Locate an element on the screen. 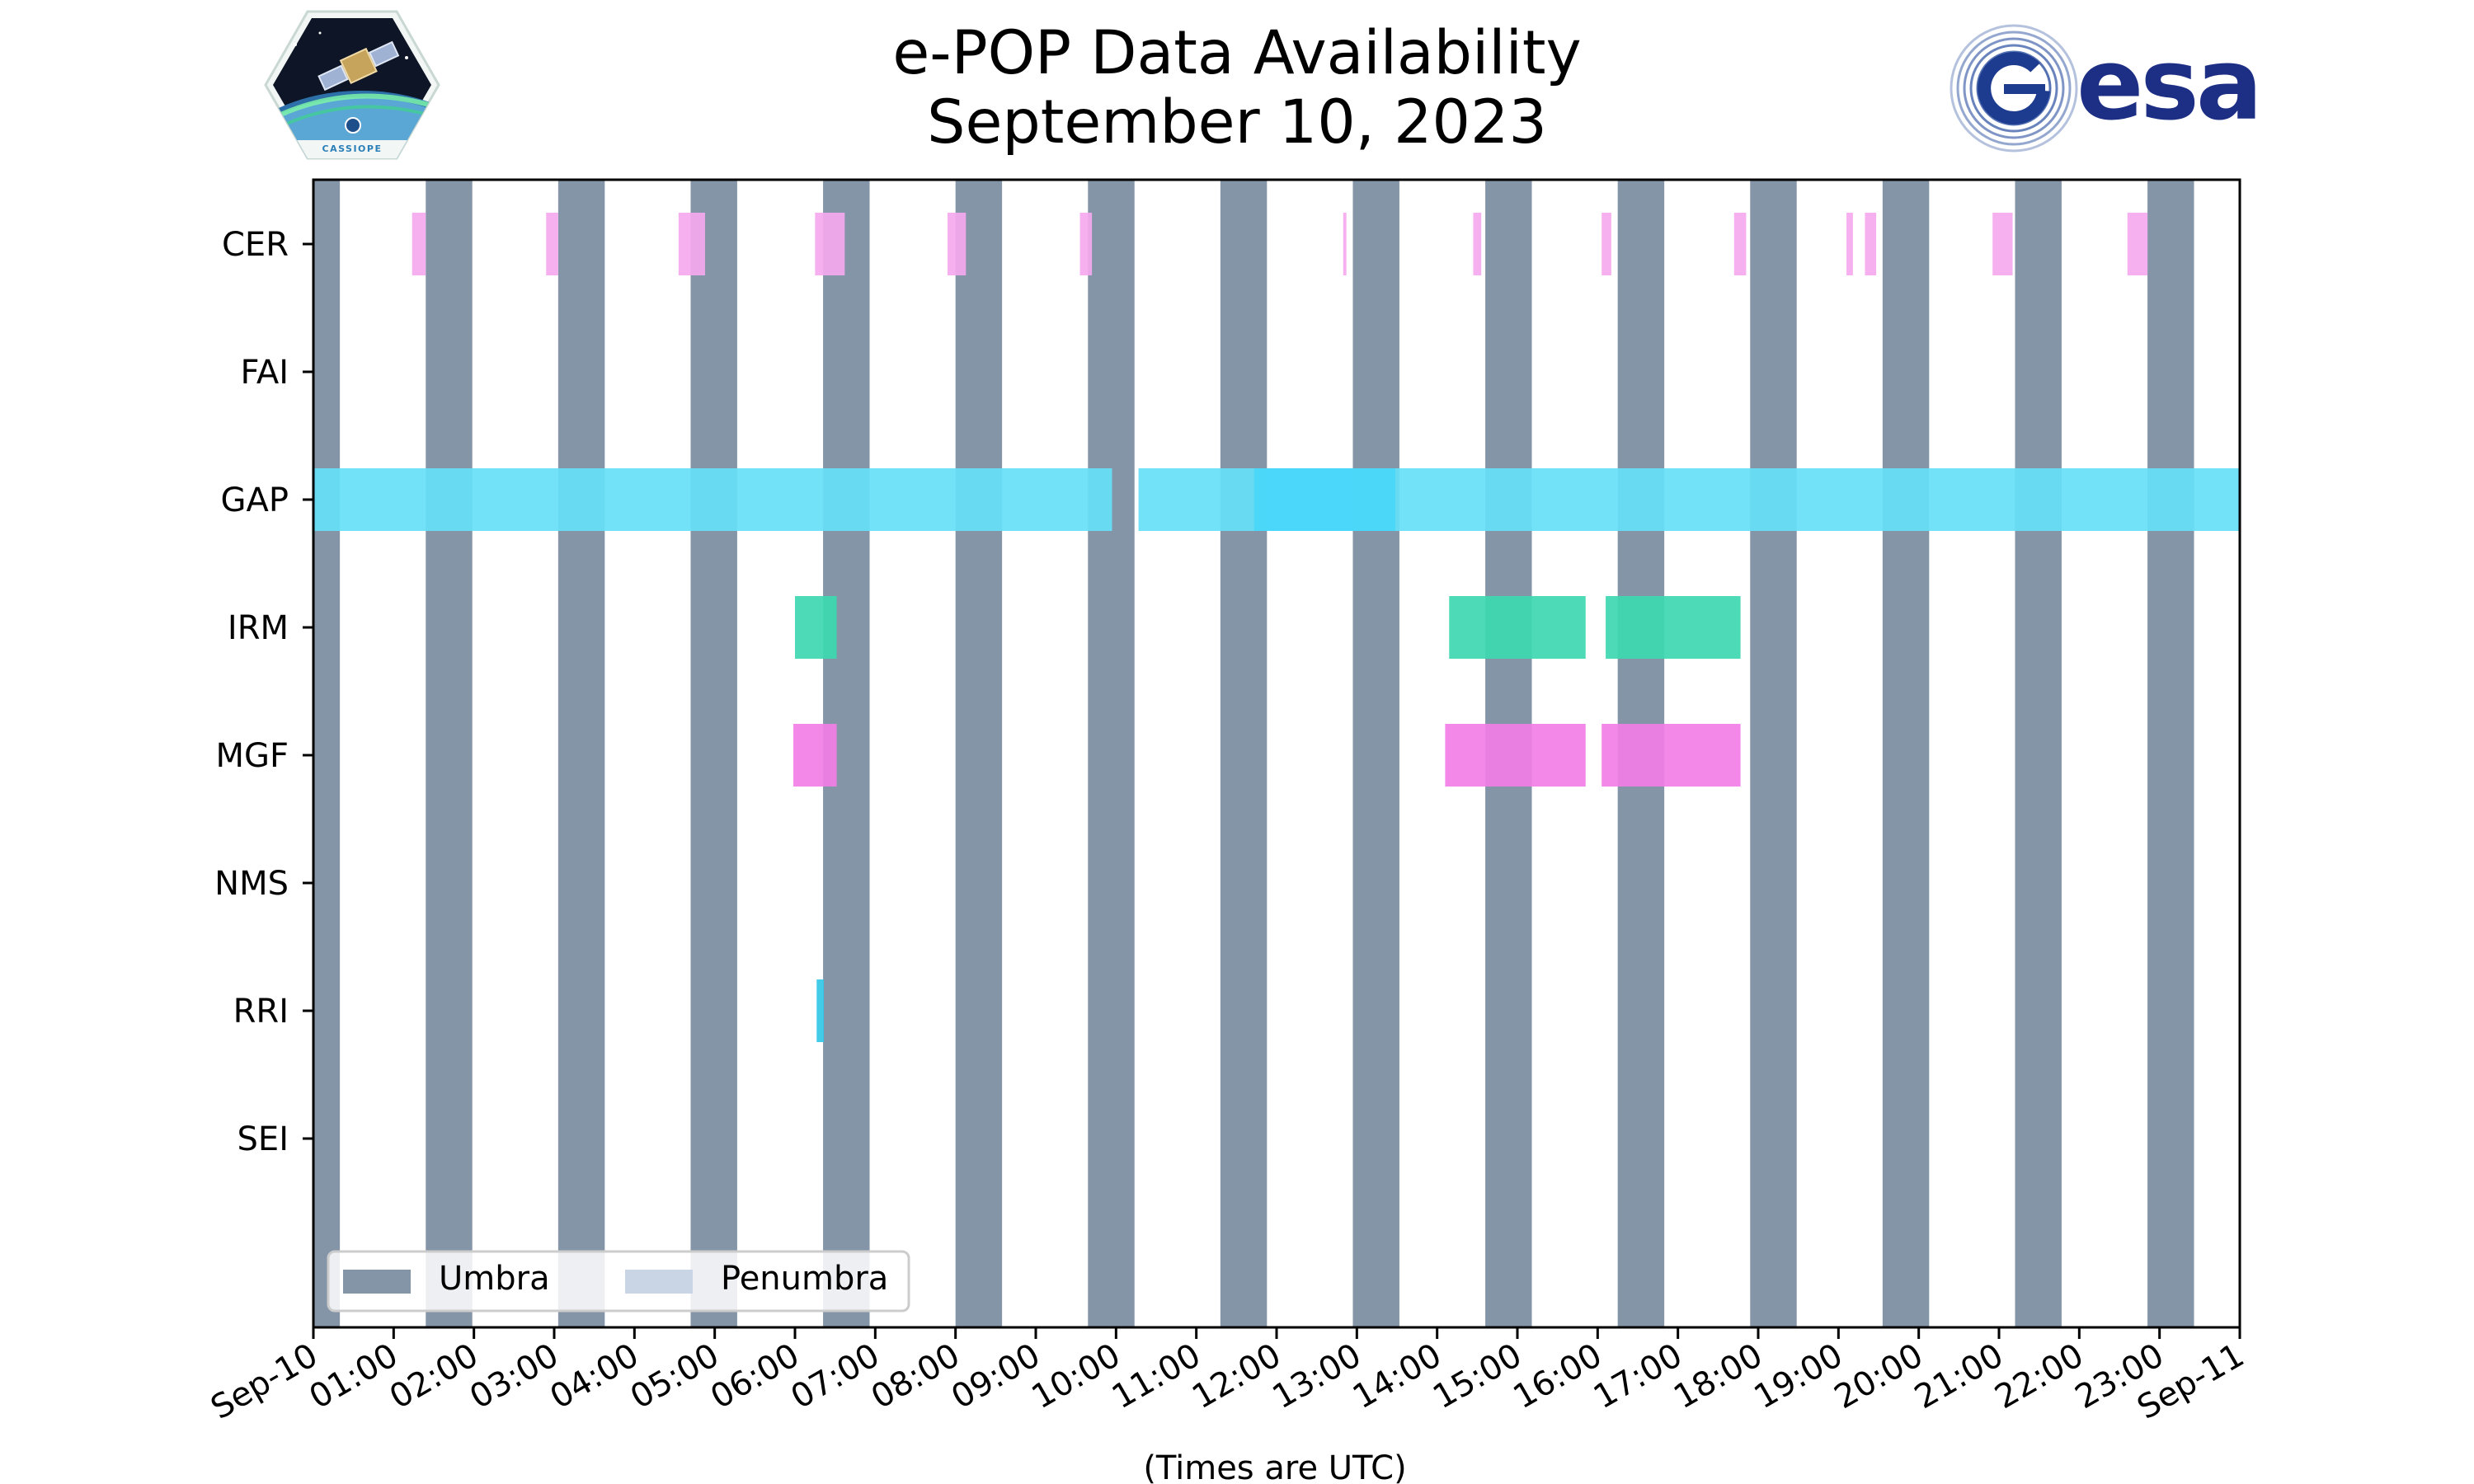 The image size is (2474, 1484). x-tick-label: 04:00 is located at coordinates (594, 1376).